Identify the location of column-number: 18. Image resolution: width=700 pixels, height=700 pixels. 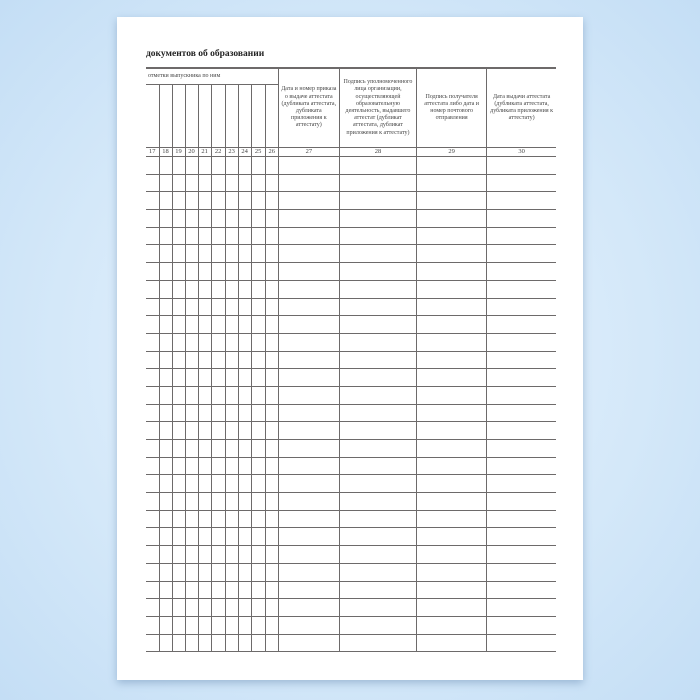
(165, 152).